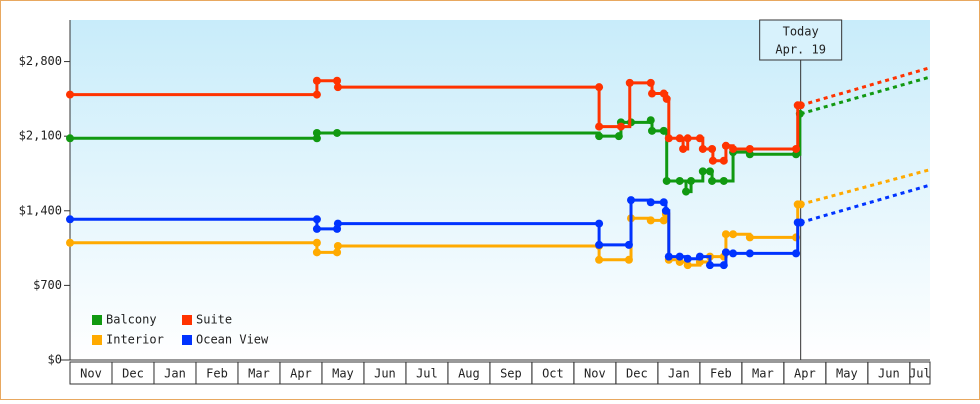 The width and height of the screenshot is (980, 404). What do you see at coordinates (40, 136) in the screenshot?
I see `y-tick-label: $2,100` at bounding box center [40, 136].